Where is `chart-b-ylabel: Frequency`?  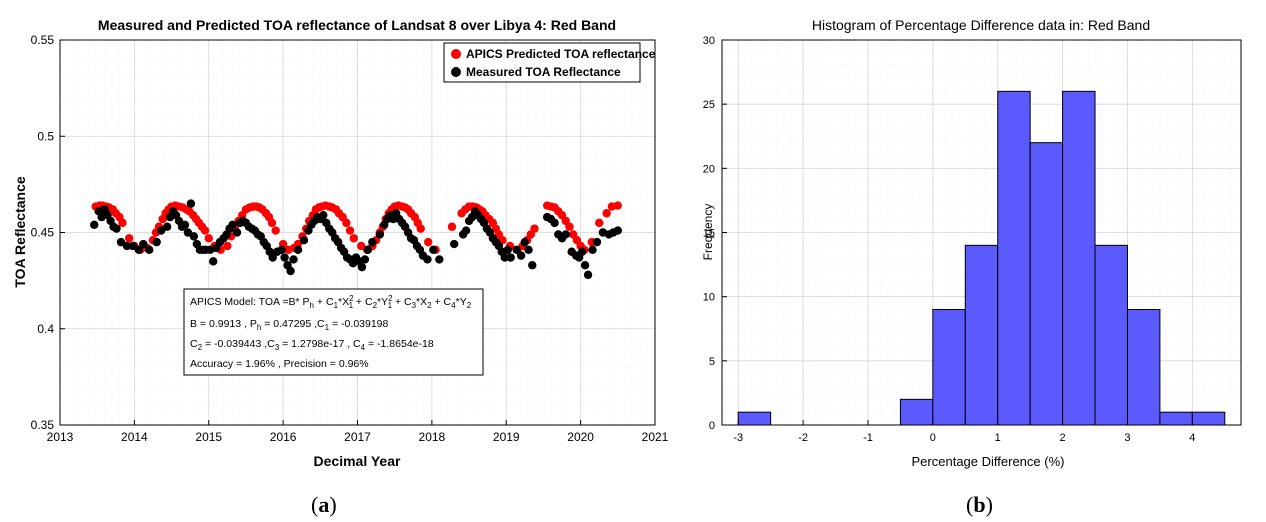
chart-b-ylabel: Frequency is located at coordinates (708, 232).